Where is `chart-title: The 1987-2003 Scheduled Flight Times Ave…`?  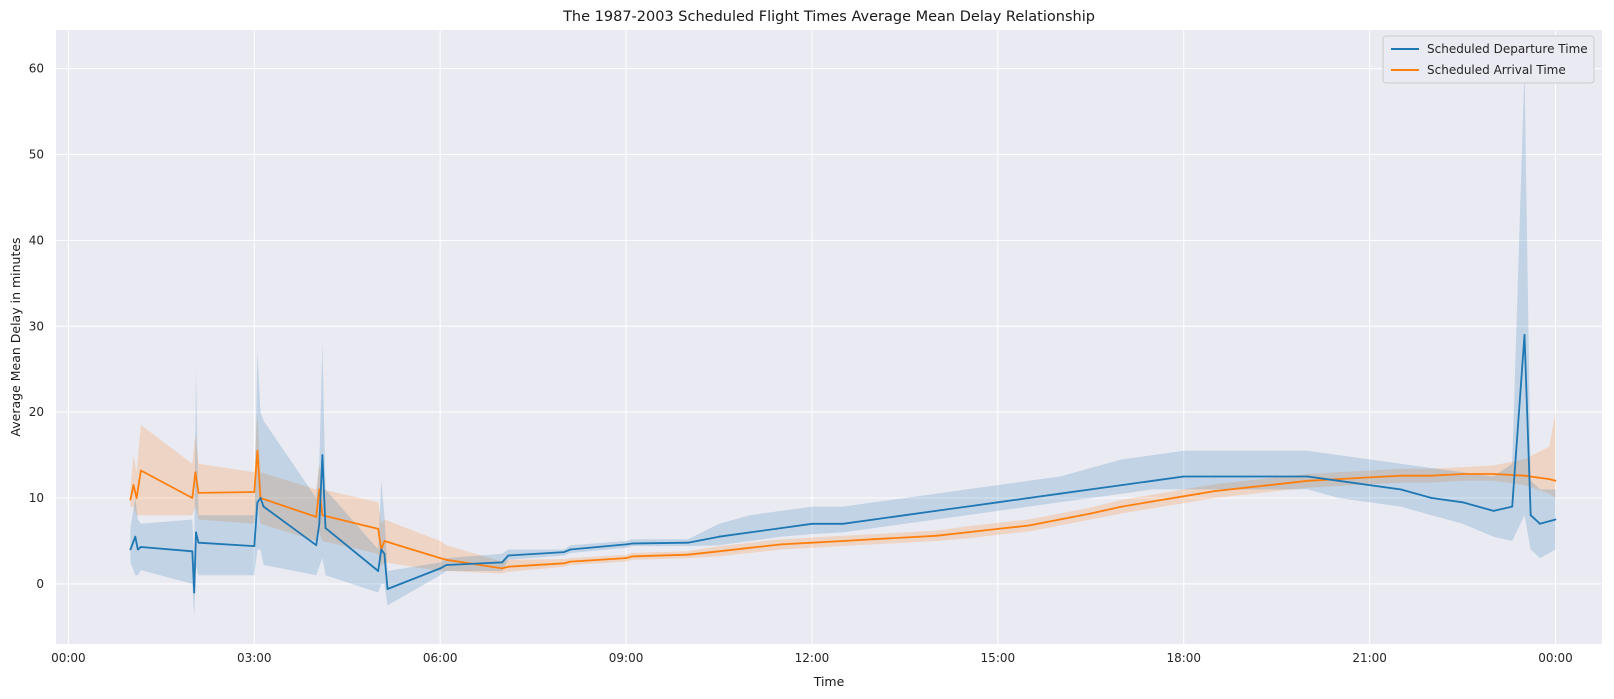
chart-title: The 1987-2003 Scheduled Flight Times Ave… is located at coordinates (828, 17).